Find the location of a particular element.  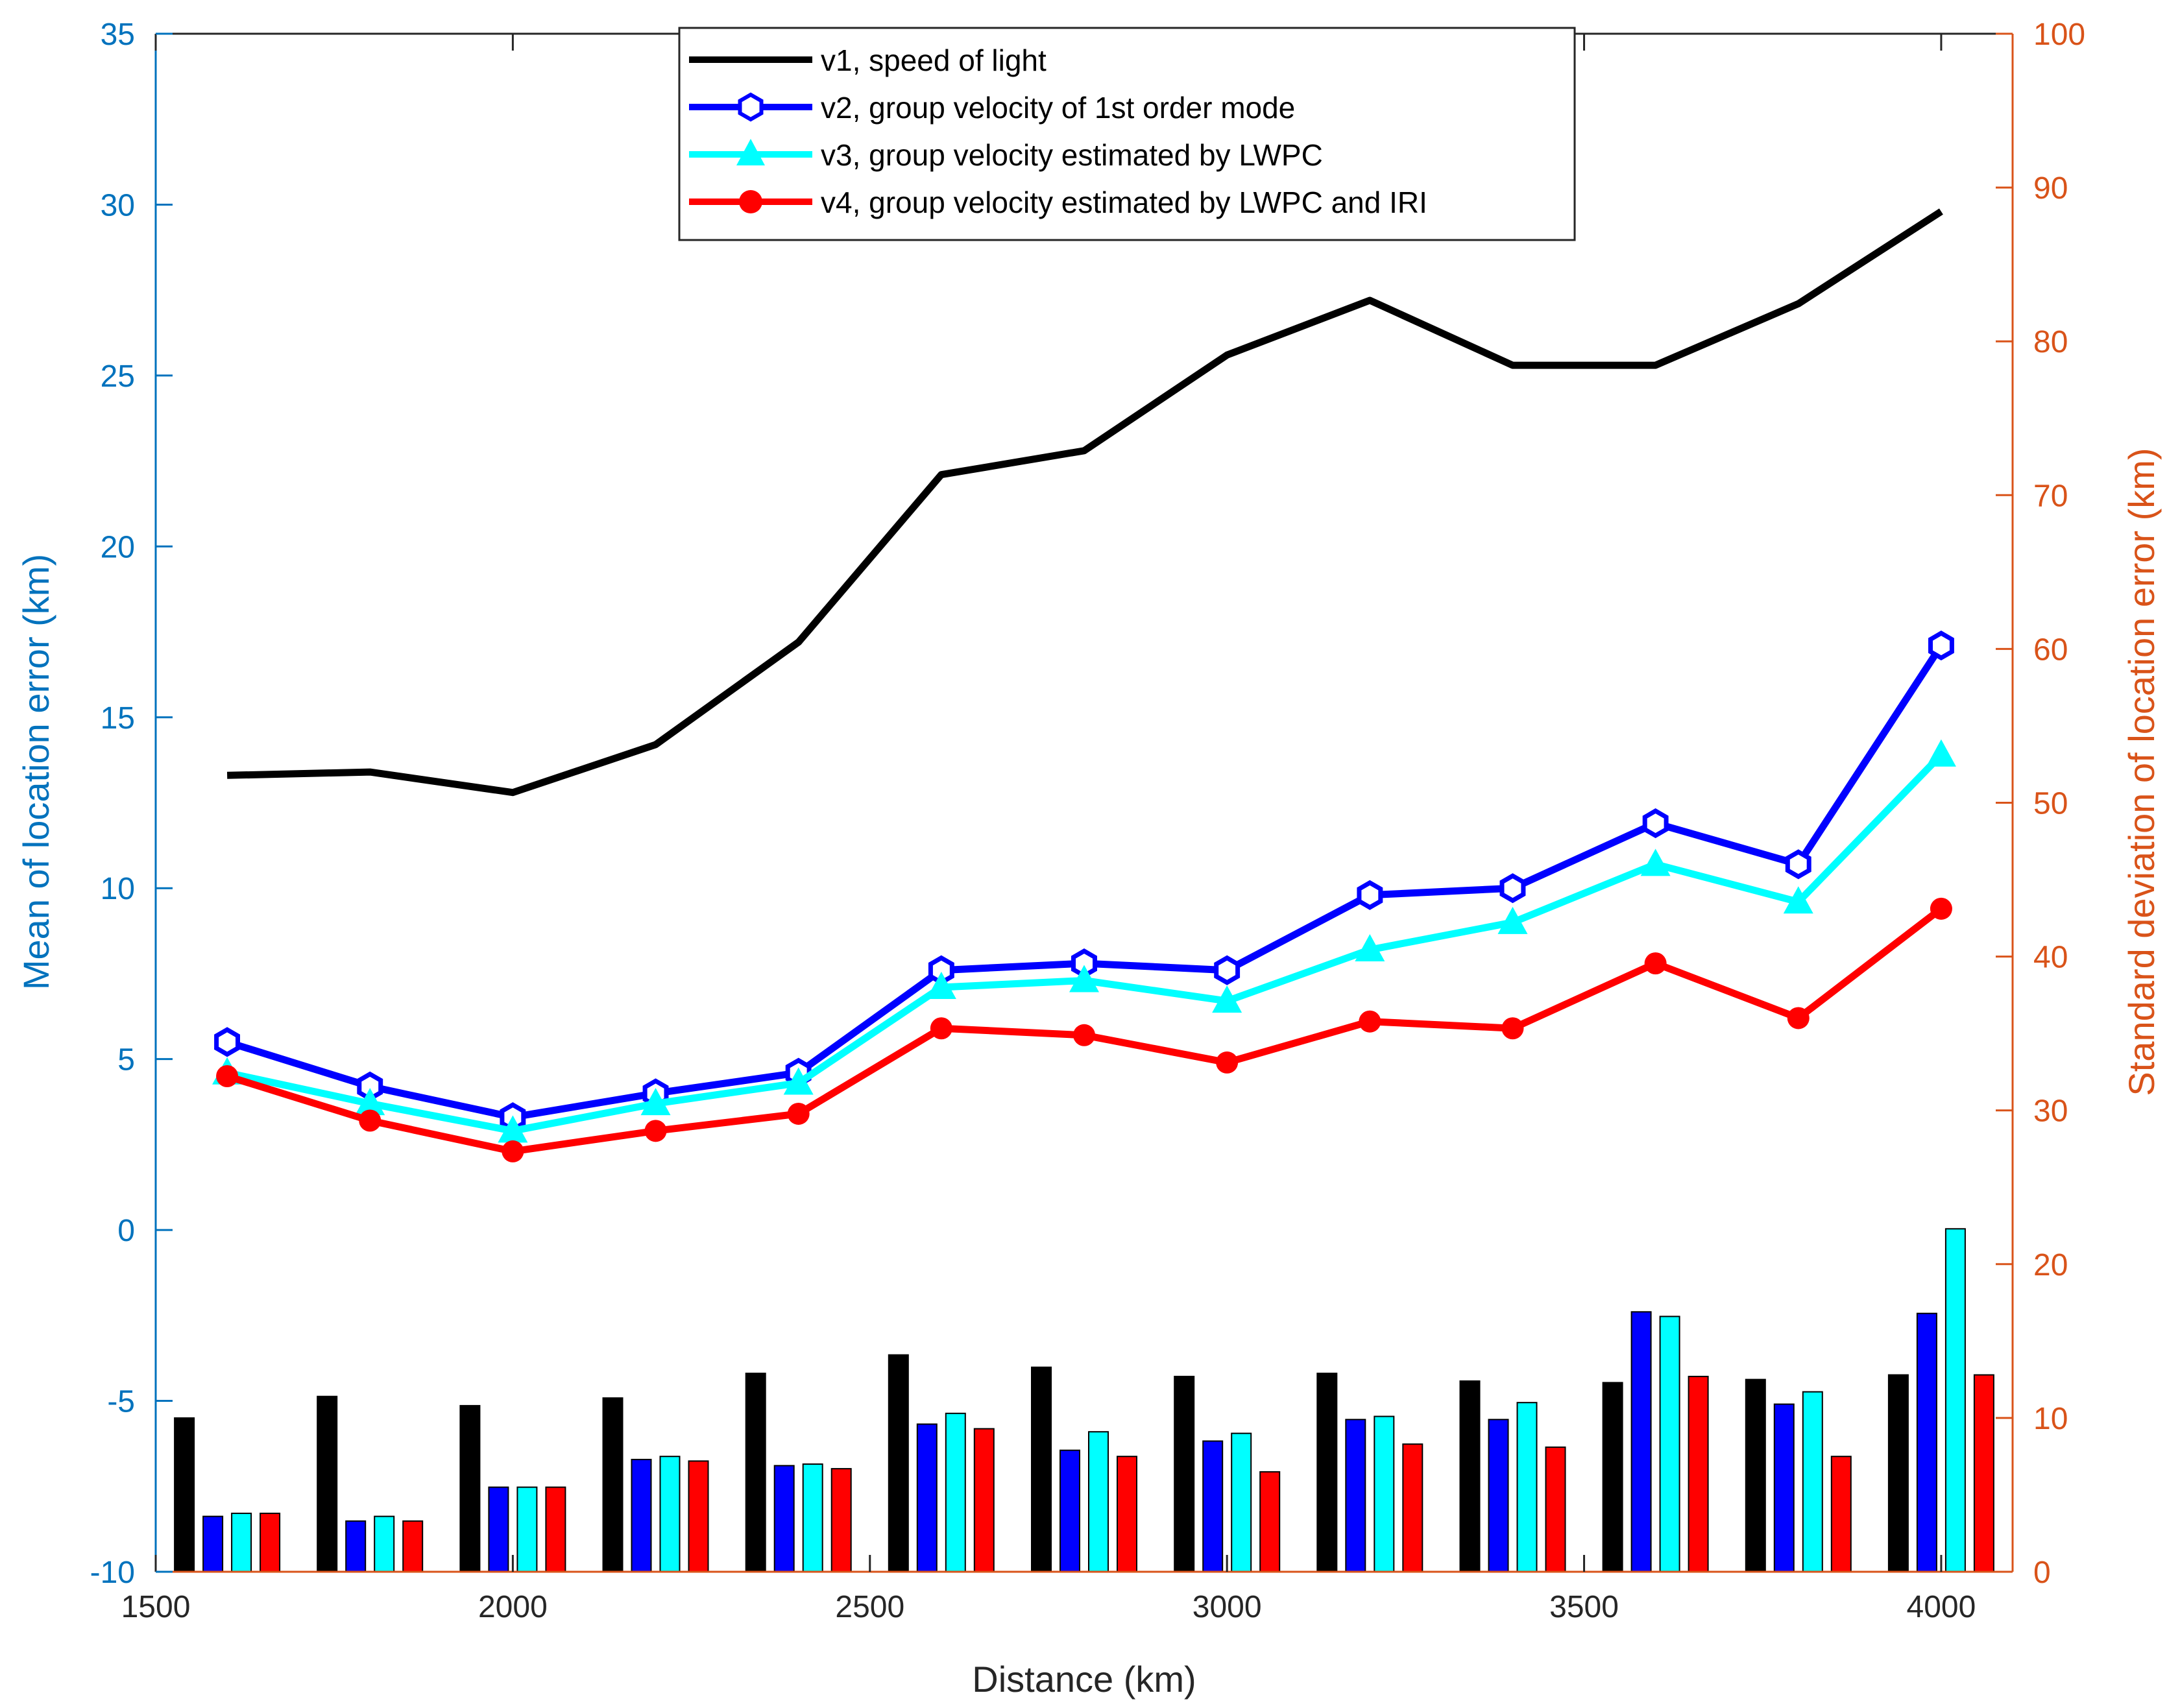

legend-marker-v4 is located at coordinates (750, 201).